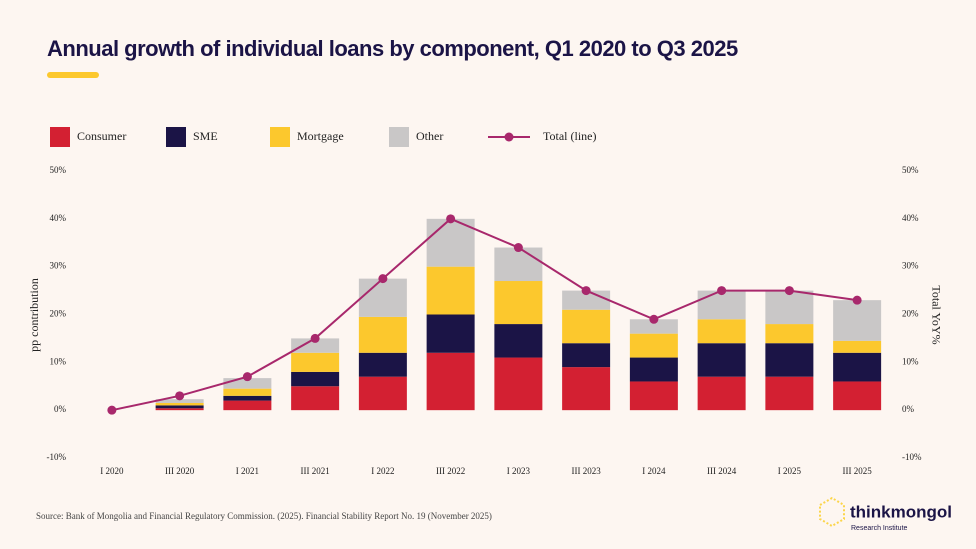 This screenshot has width=976, height=549. What do you see at coordinates (315, 471) in the screenshot?
I see `x-tick-label: III 2021` at bounding box center [315, 471].